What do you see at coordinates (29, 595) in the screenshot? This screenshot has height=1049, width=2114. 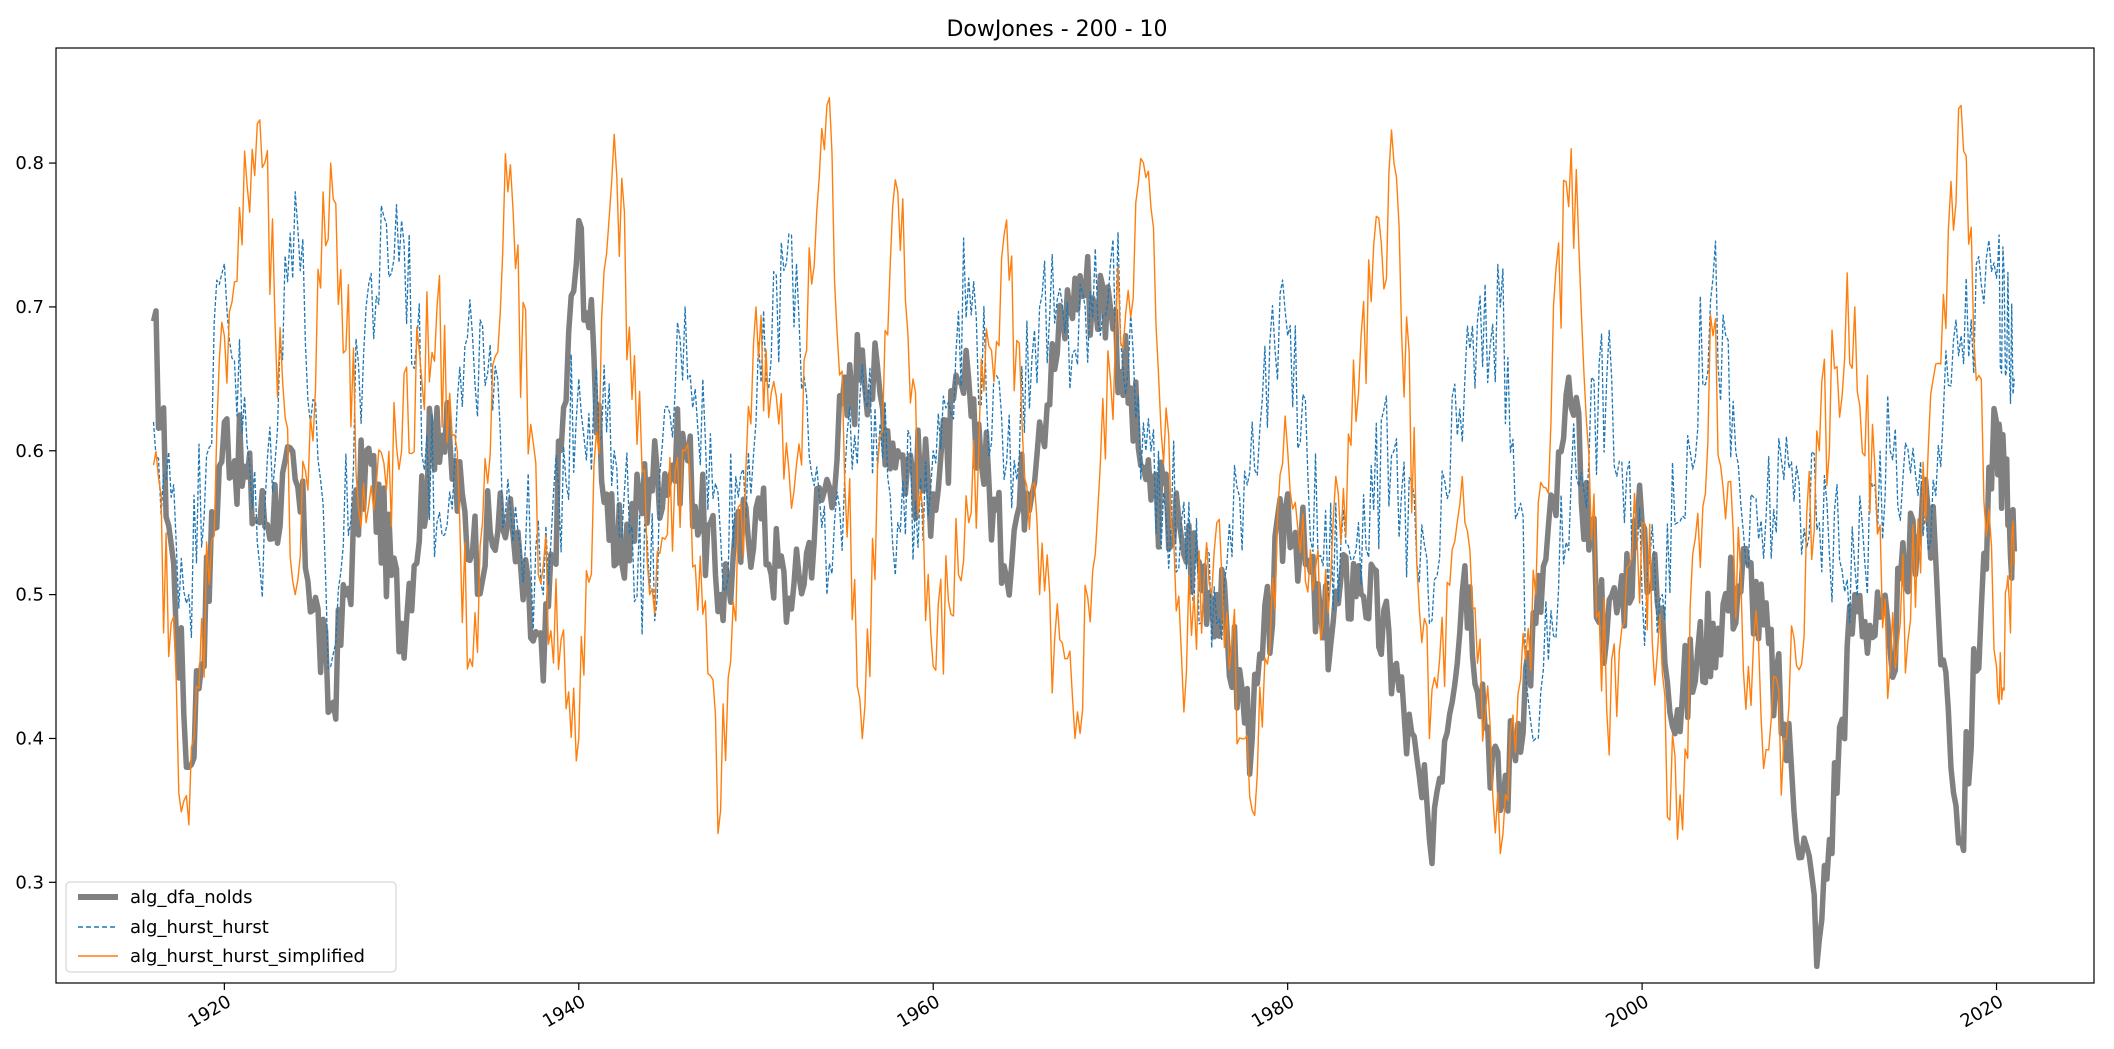 I see `y-tick-label: 0.5` at bounding box center [29, 595].